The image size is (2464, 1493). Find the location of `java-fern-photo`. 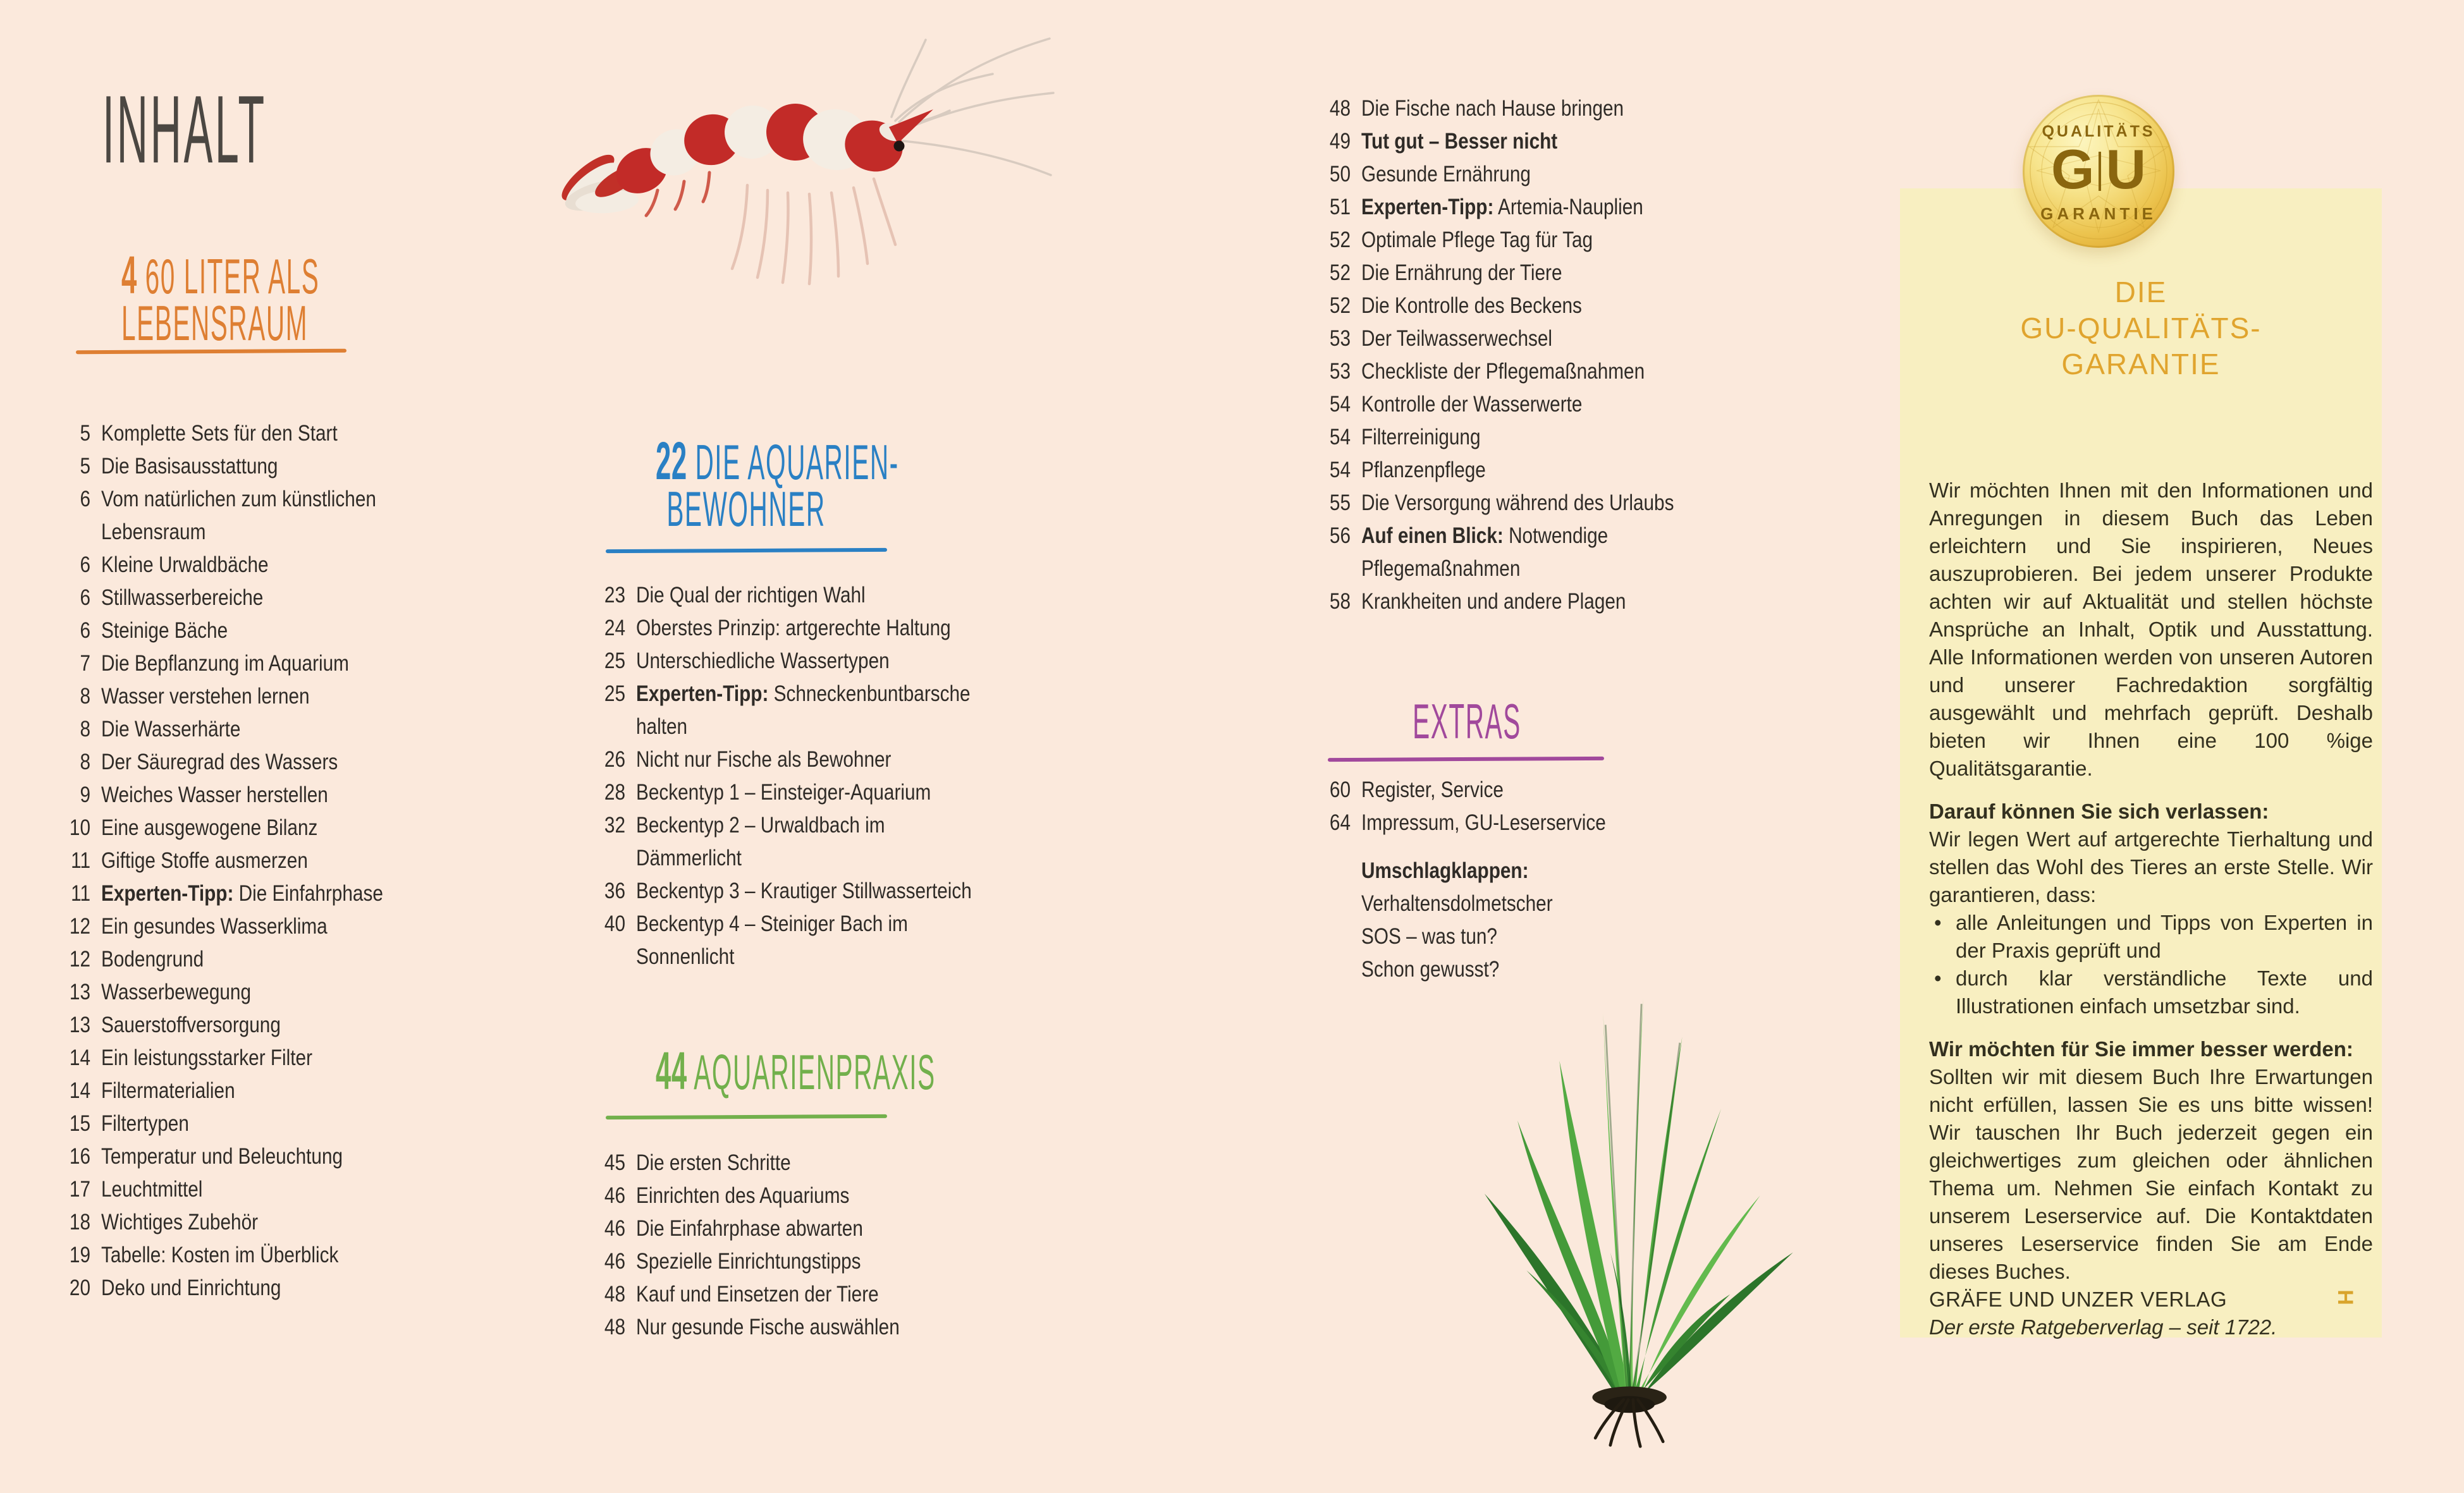

java-fern-photo is located at coordinates (1638, 1223).